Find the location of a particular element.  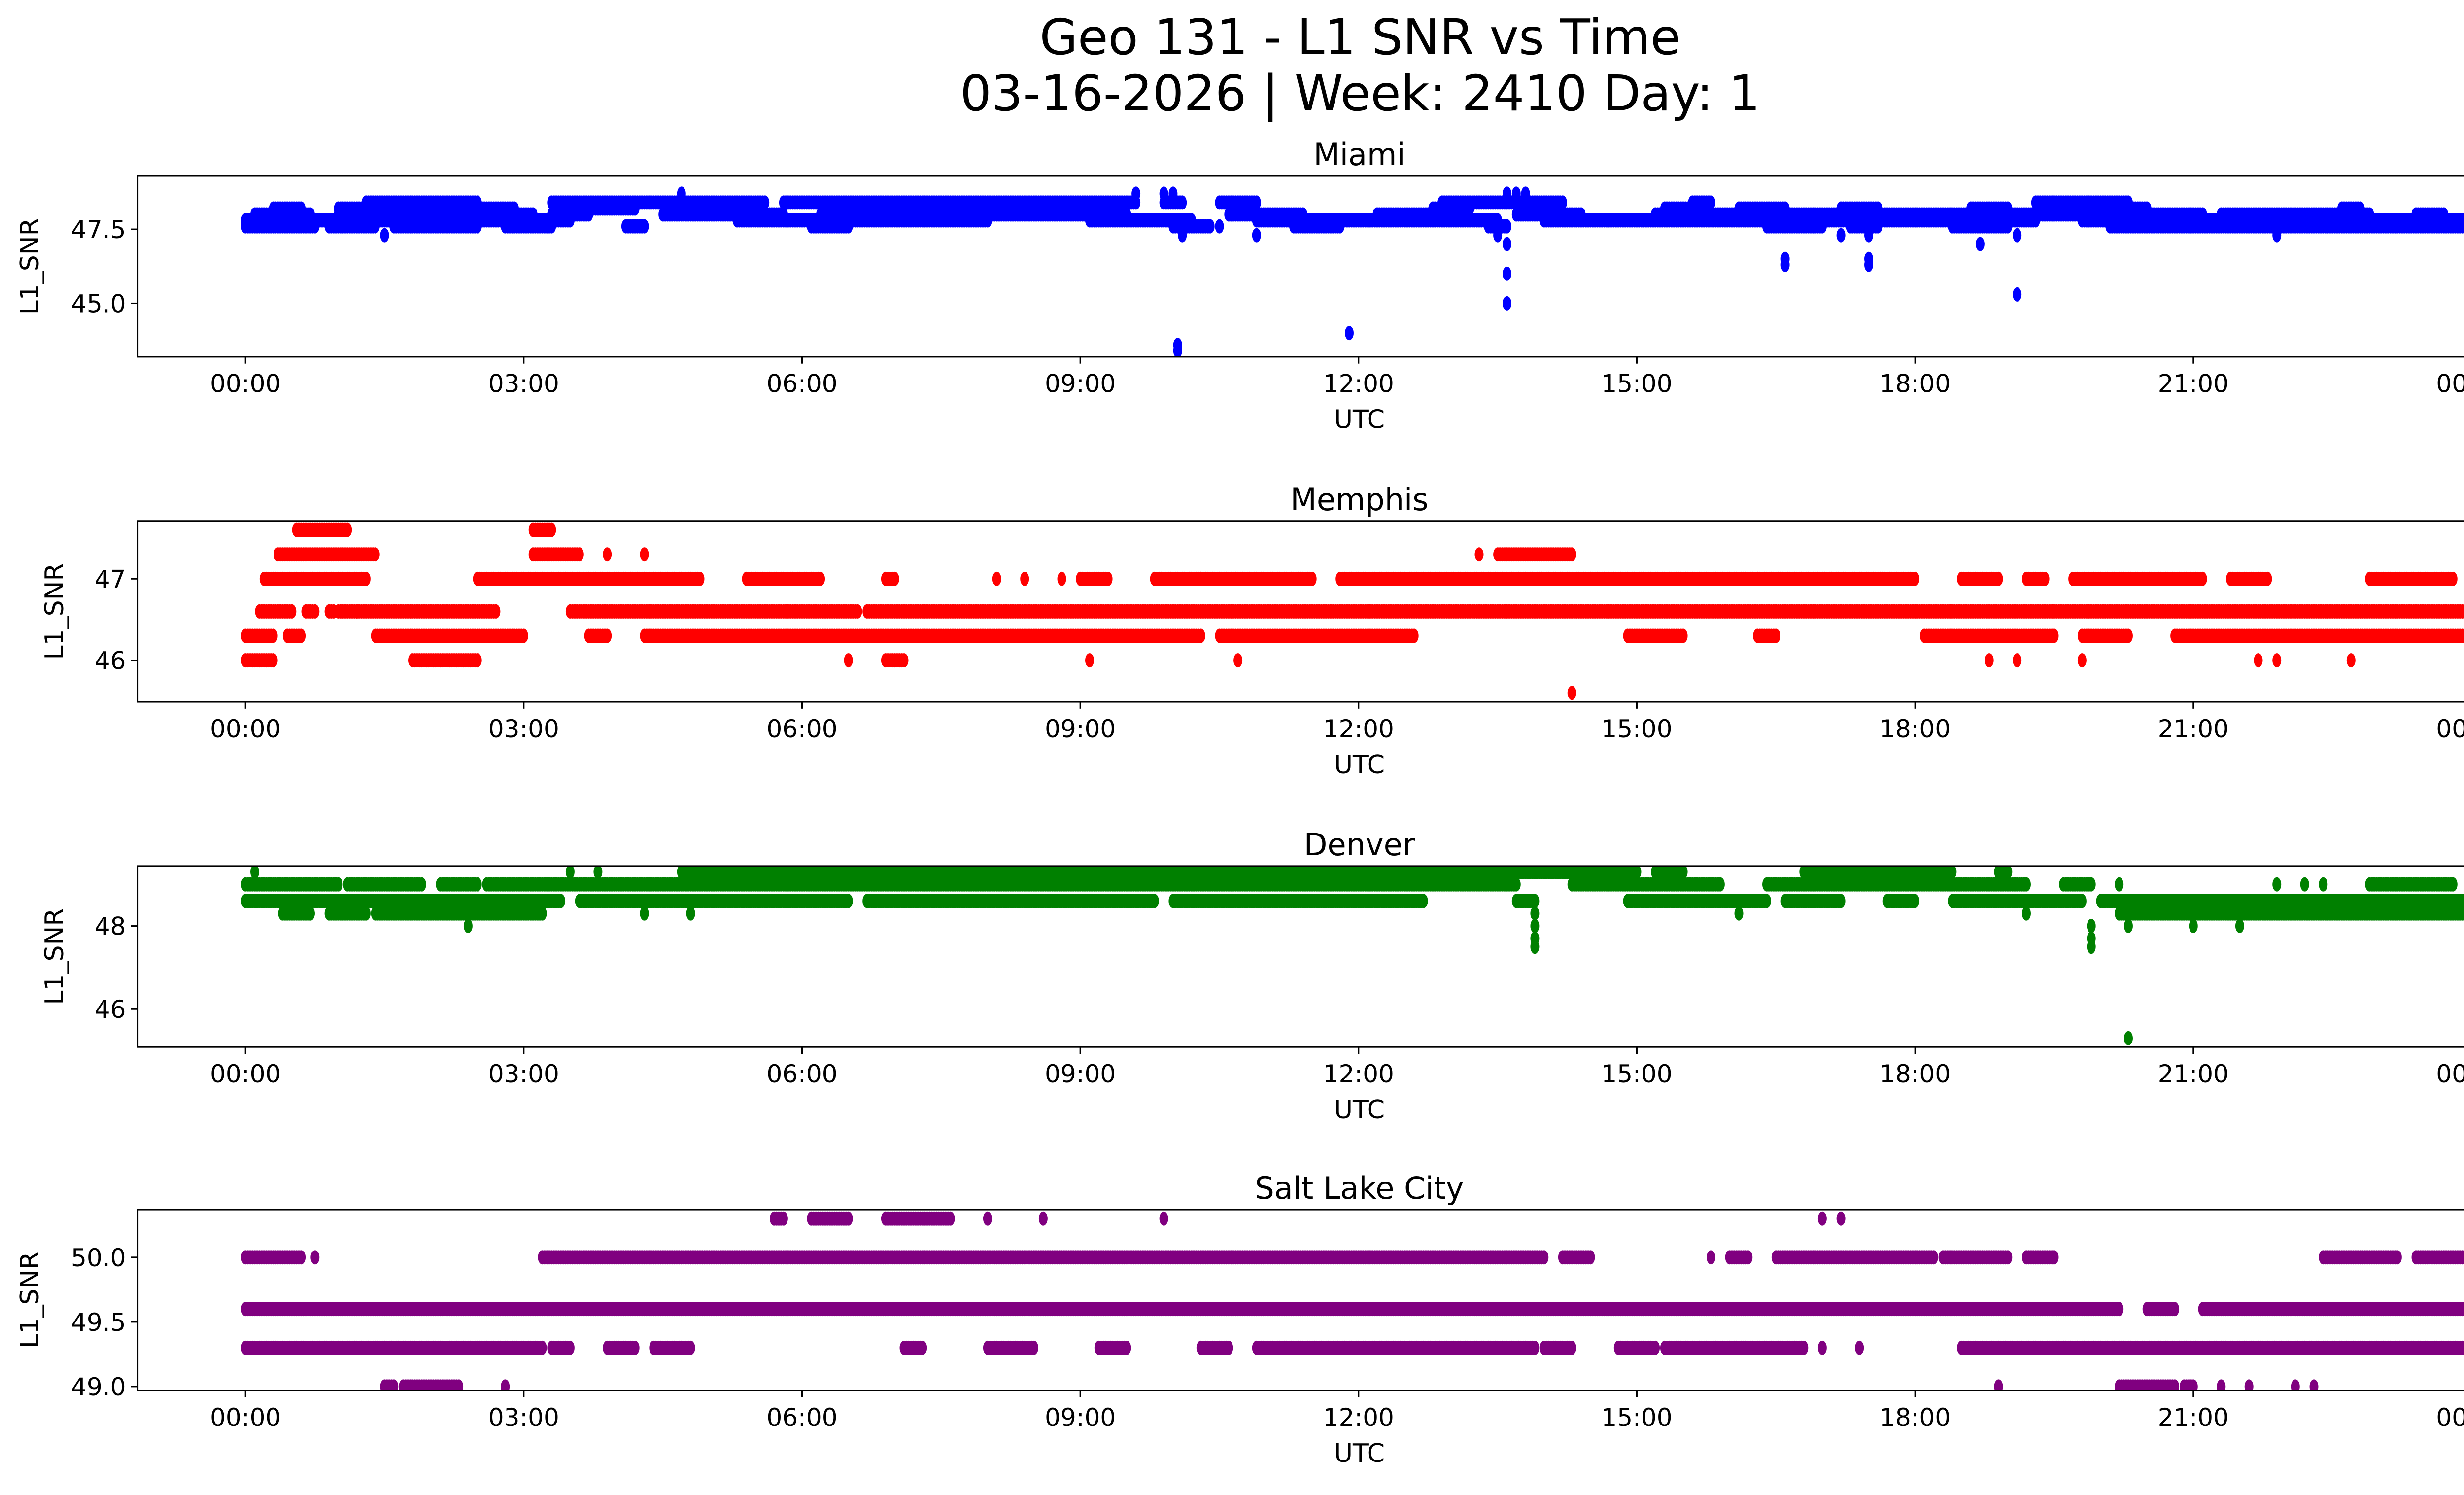

axes-frame is located at coordinates (1300, 266).